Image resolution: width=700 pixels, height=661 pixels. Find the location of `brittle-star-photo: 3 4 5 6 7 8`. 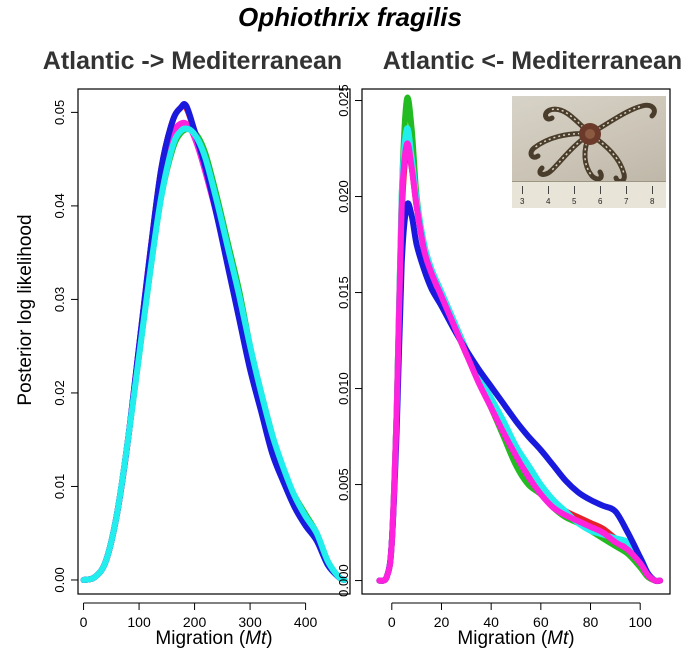

brittle-star-photo: 3 4 5 6 7 8 is located at coordinates (589, 152).